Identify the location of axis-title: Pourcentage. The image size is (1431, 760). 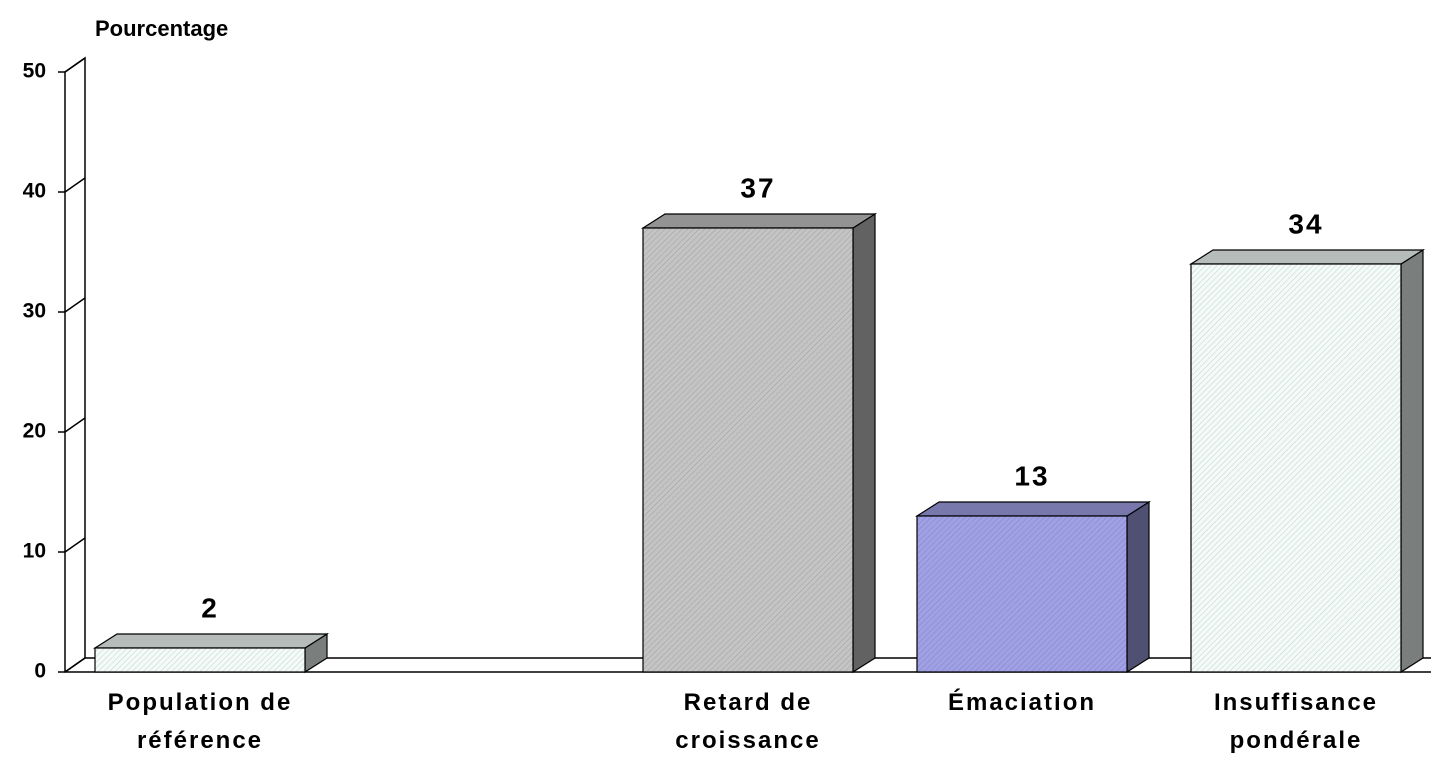
(161, 28).